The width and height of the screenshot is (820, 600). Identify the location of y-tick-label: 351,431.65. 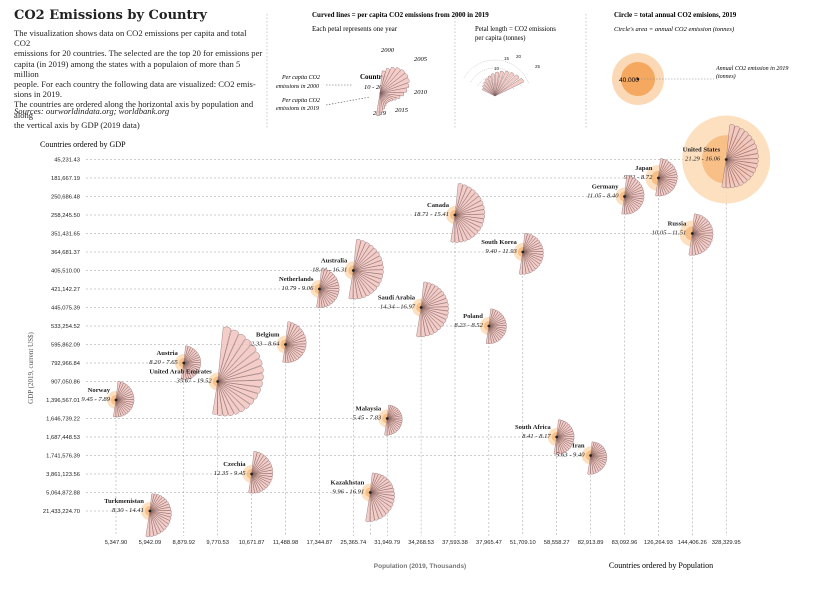
(65, 235).